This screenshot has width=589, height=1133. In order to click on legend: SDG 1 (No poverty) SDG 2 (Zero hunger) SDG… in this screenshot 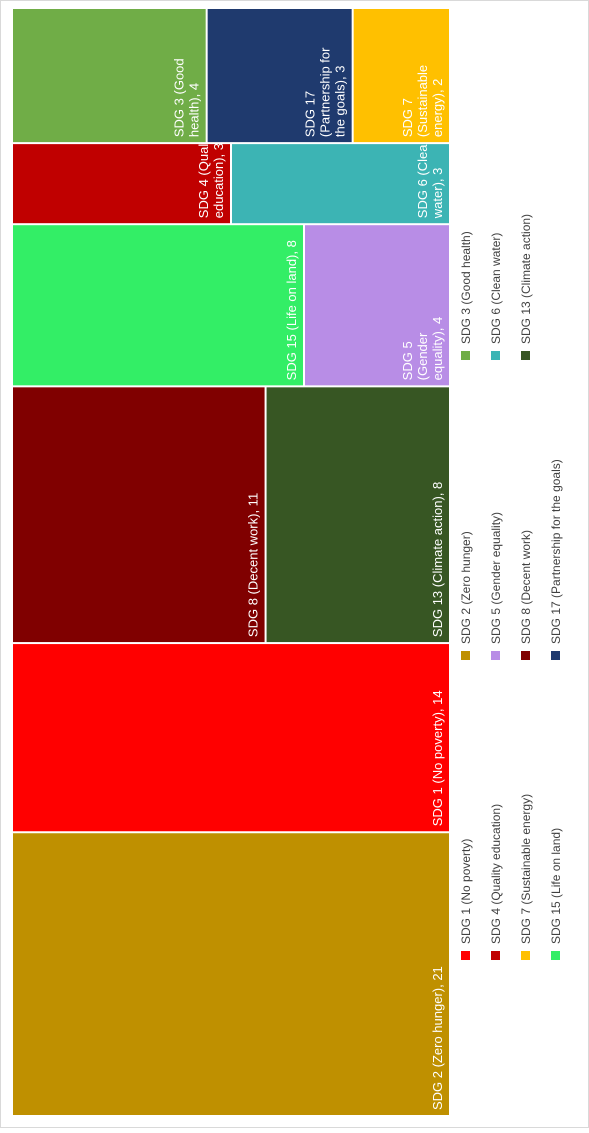, I will do `click(511, 587)`.